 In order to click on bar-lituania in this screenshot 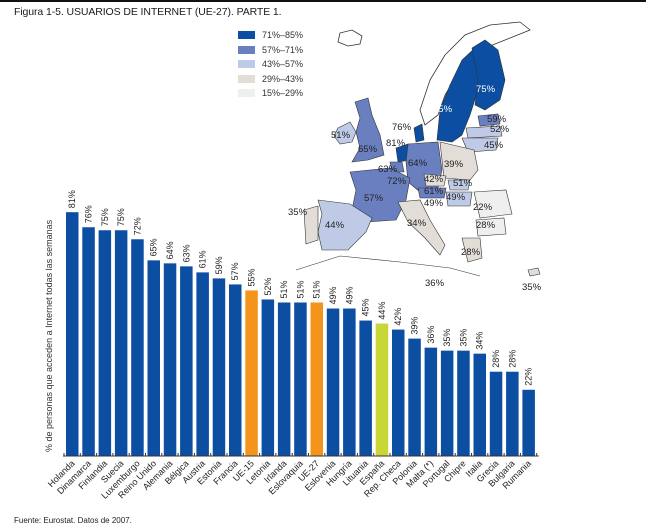, I will do `click(365, 388)`.